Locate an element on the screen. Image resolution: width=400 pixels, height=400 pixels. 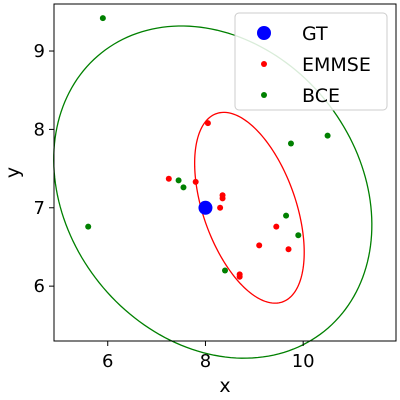
y-tick-label: 8 is located at coordinates (39, 129).